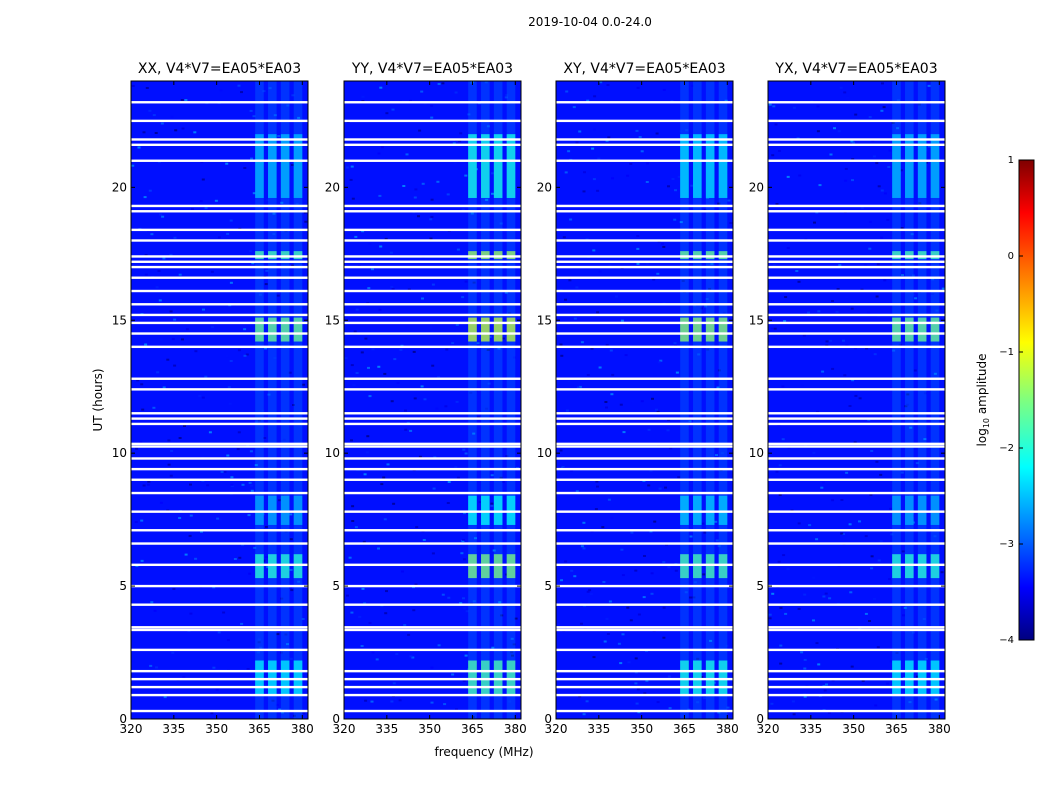 This screenshot has width=1050, height=800. Describe the element at coordinates (131, 729) in the screenshot. I see `x-tick-label: 320` at that location.